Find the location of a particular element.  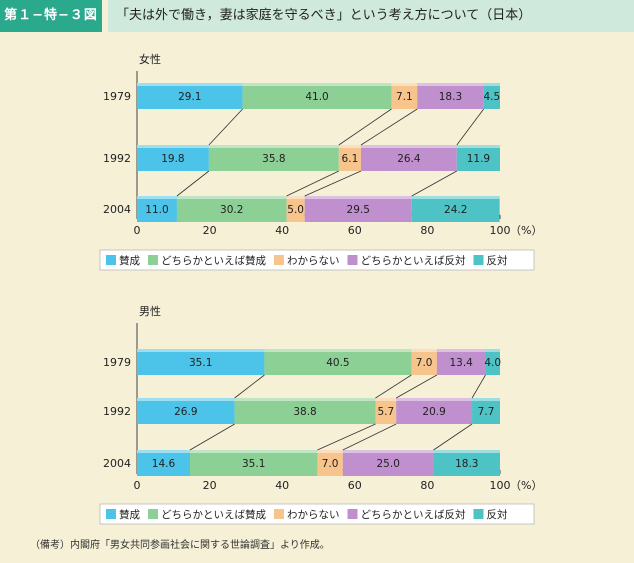

data-label: 40.5 is located at coordinates (337, 363).